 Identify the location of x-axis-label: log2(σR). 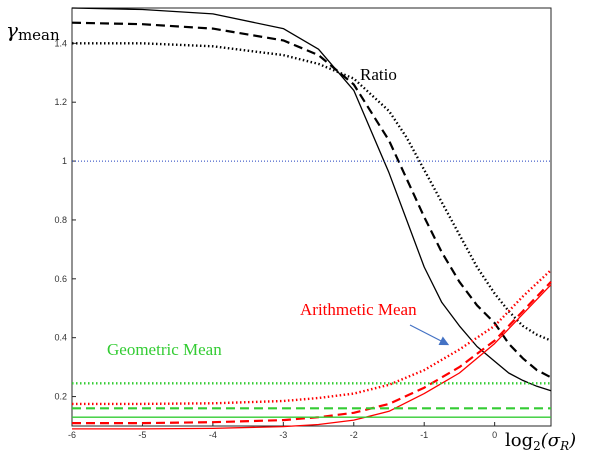
(540, 441).